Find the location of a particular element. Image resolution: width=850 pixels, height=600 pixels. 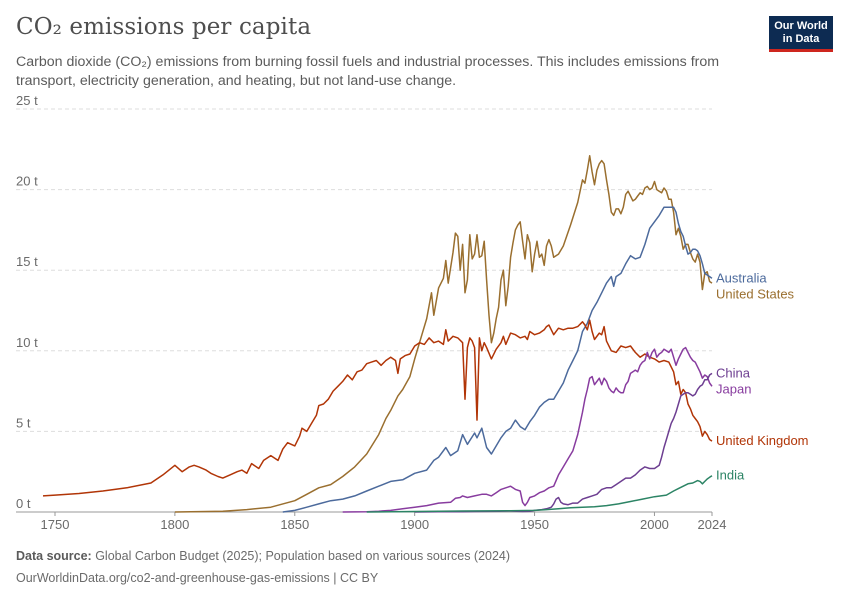

series-label-australia: Australia is located at coordinates (741, 277).